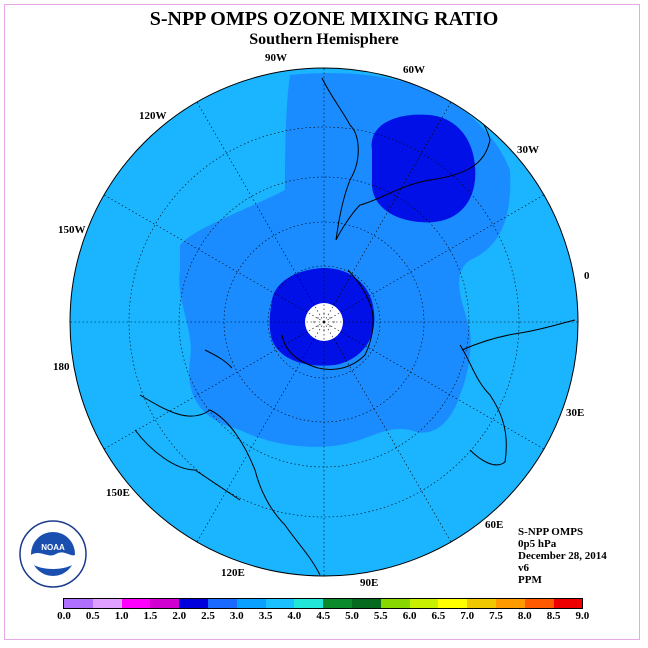  What do you see at coordinates (64, 616) in the screenshot?
I see `colorbar-tick-label: 0.0` at bounding box center [64, 616].